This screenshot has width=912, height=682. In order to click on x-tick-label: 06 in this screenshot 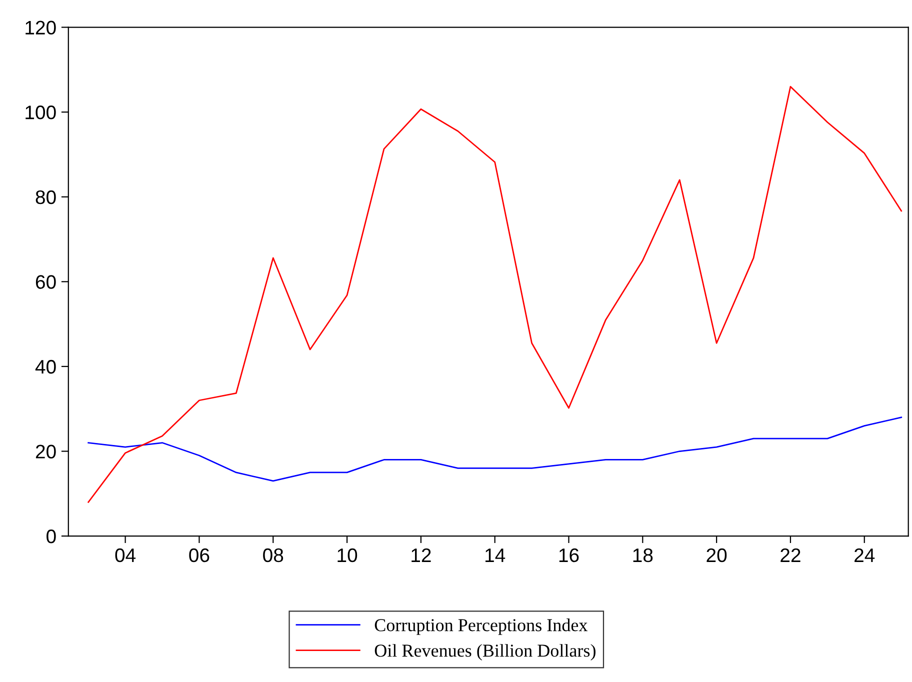, I will do `click(199, 555)`.